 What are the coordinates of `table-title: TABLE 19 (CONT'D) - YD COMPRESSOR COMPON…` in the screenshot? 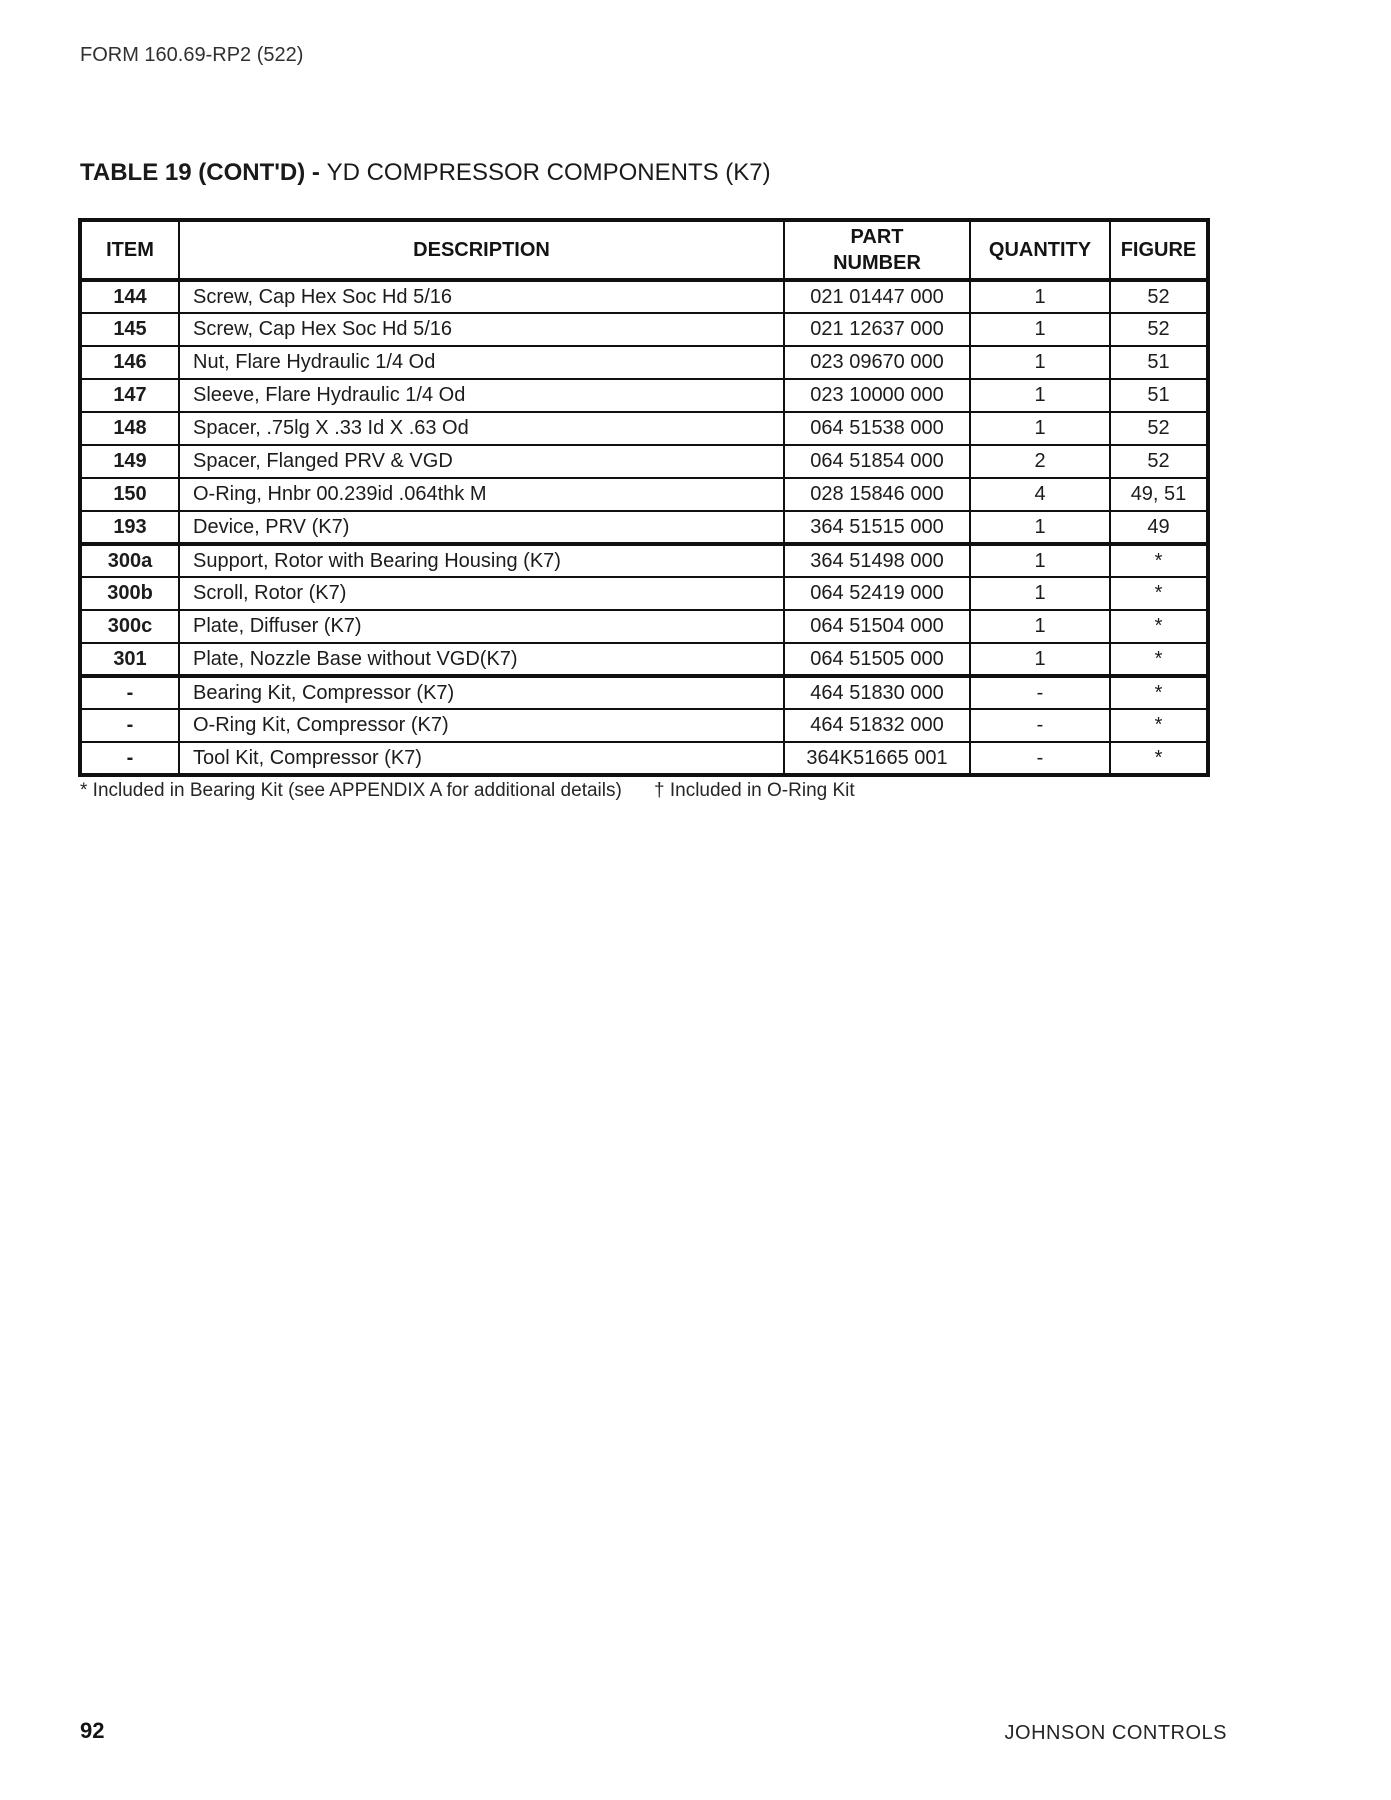 It's located at (425, 173).